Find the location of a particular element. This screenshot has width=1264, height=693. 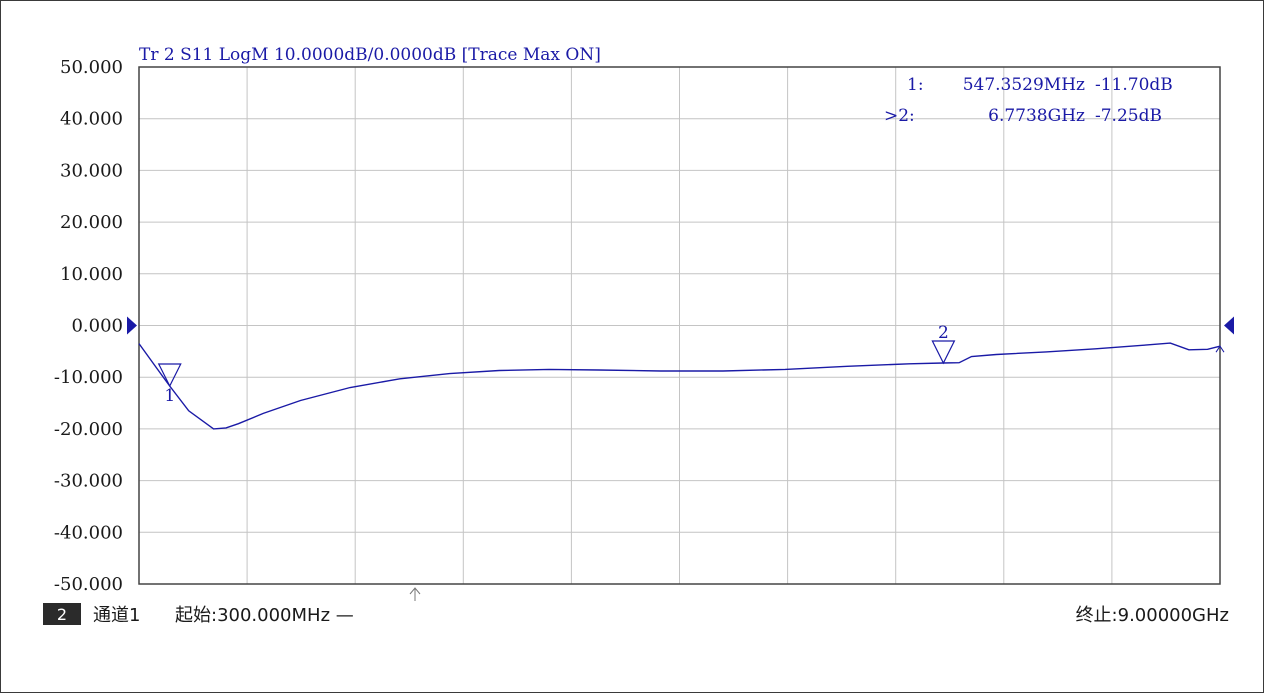

marker-2-icon is located at coordinates (943, 352).